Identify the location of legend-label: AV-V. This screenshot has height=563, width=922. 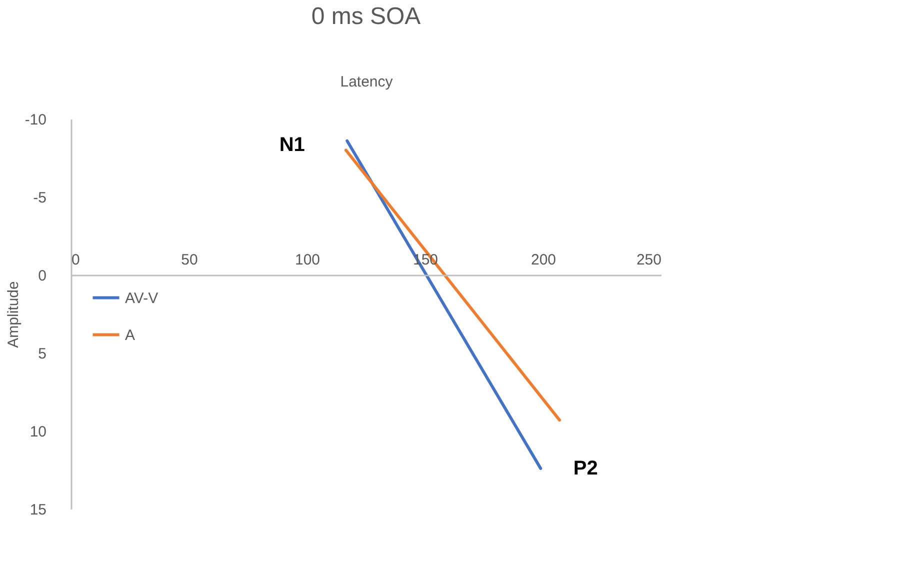
(141, 298).